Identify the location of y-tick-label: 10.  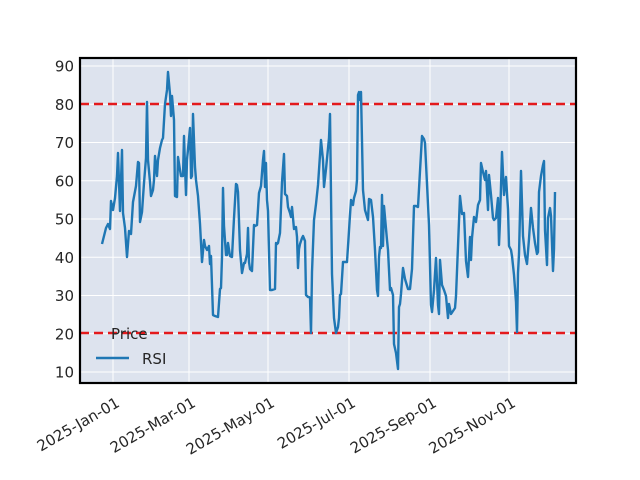
(64, 373).